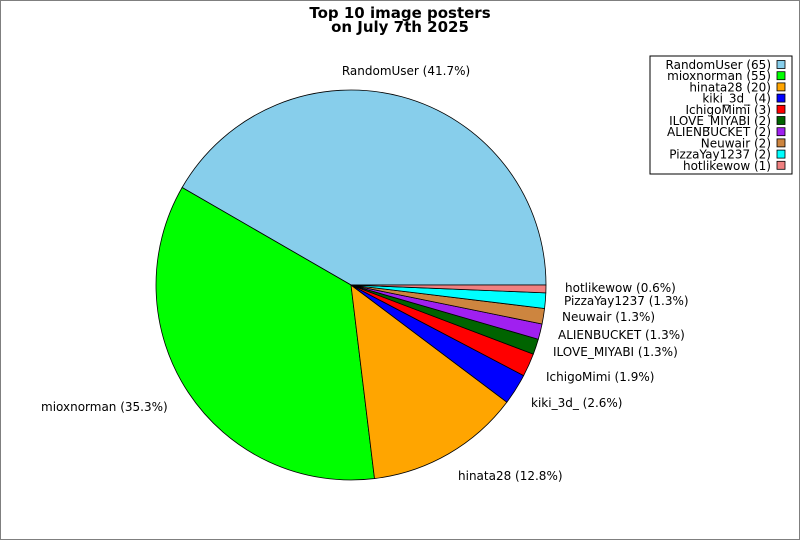 The width and height of the screenshot is (800, 540). I want to click on pie-slice-hotlikewow, so click(448, 289).